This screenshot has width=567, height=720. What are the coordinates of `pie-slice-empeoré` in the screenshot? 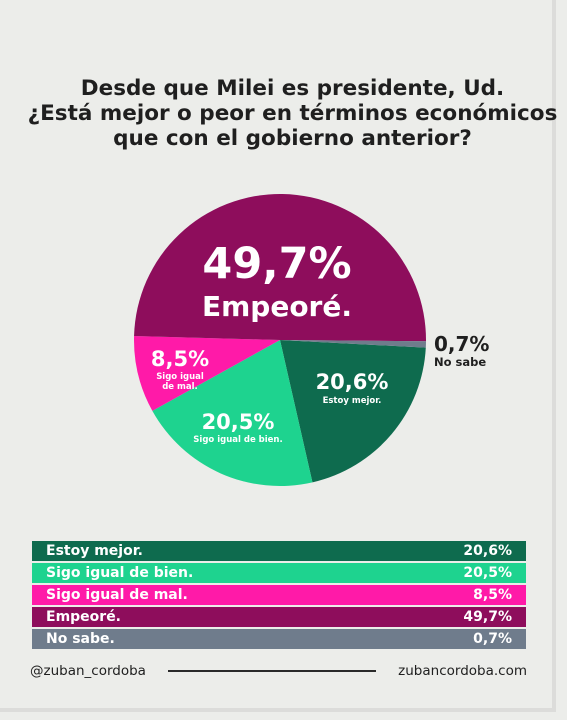 It's located at (280, 268).